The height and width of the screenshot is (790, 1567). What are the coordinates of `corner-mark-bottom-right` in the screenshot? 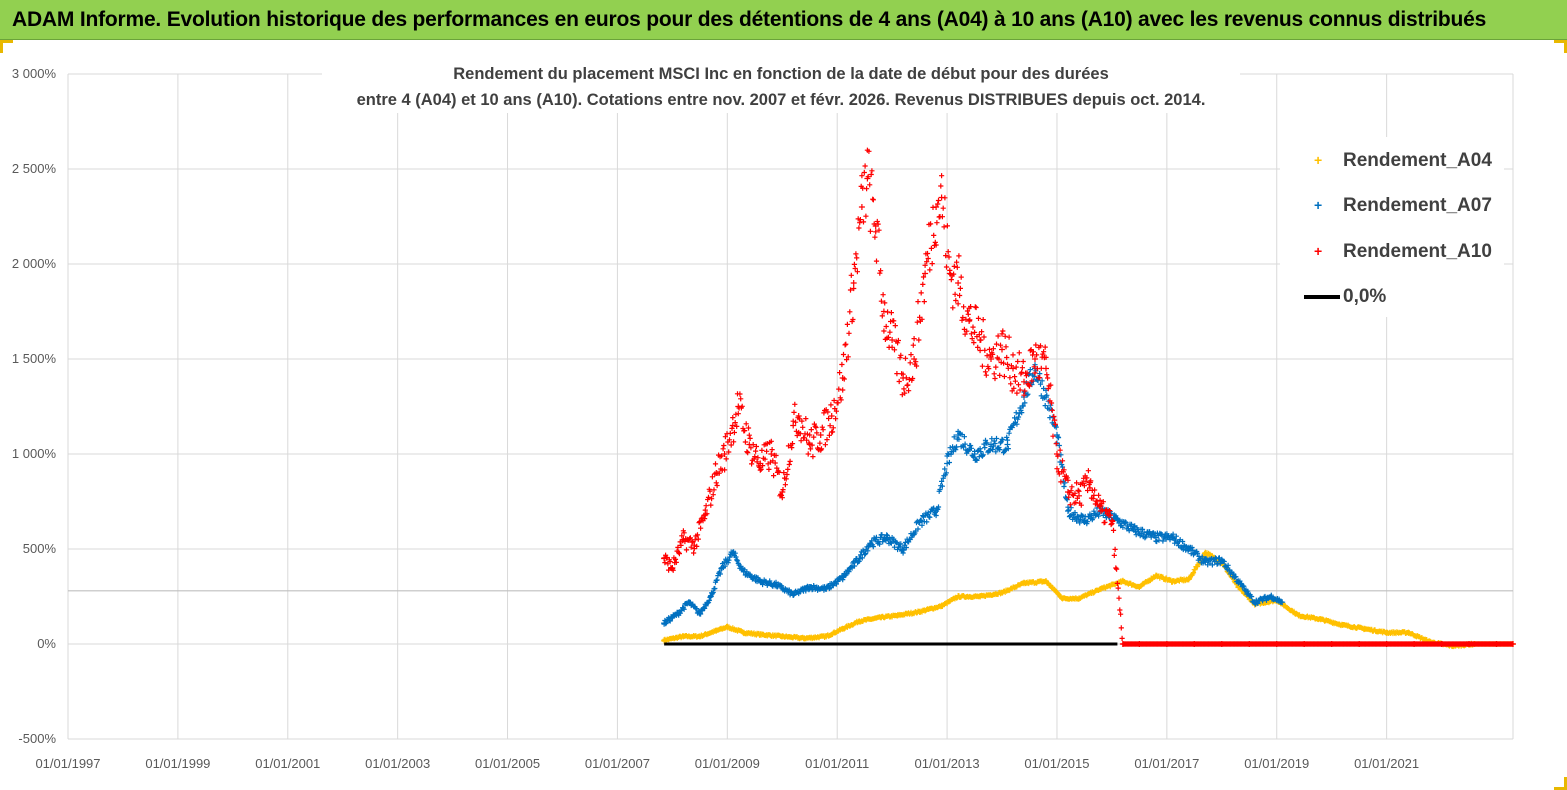 It's located at (1560, 783).